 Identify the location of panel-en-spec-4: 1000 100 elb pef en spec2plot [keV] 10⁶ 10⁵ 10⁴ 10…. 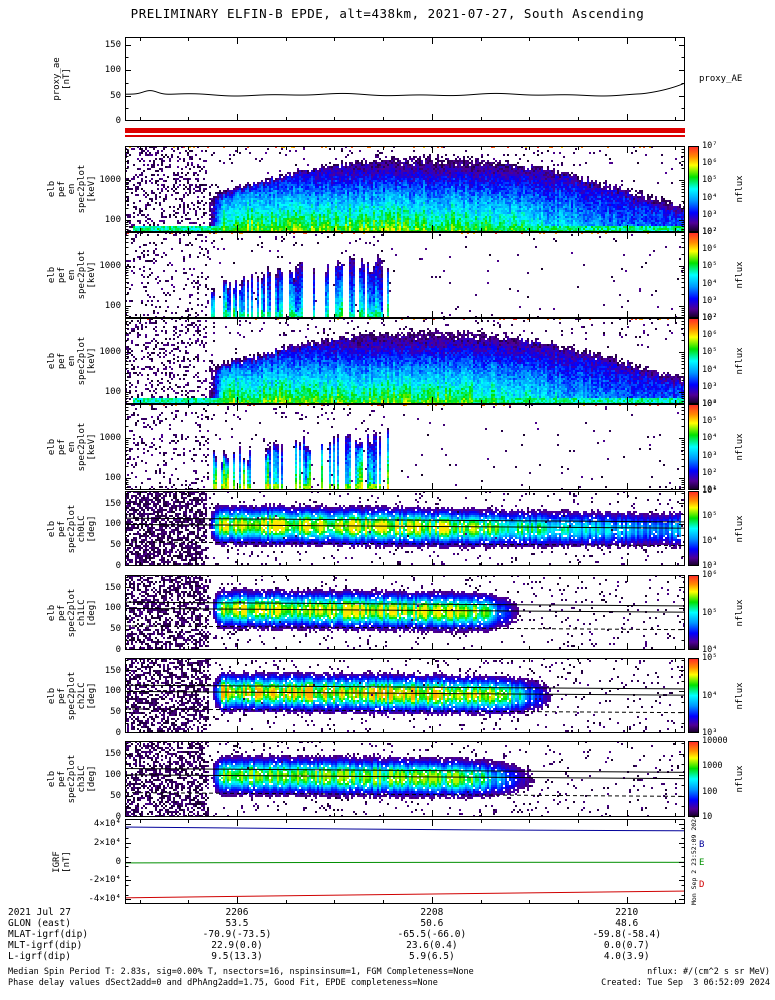
(396, 447).